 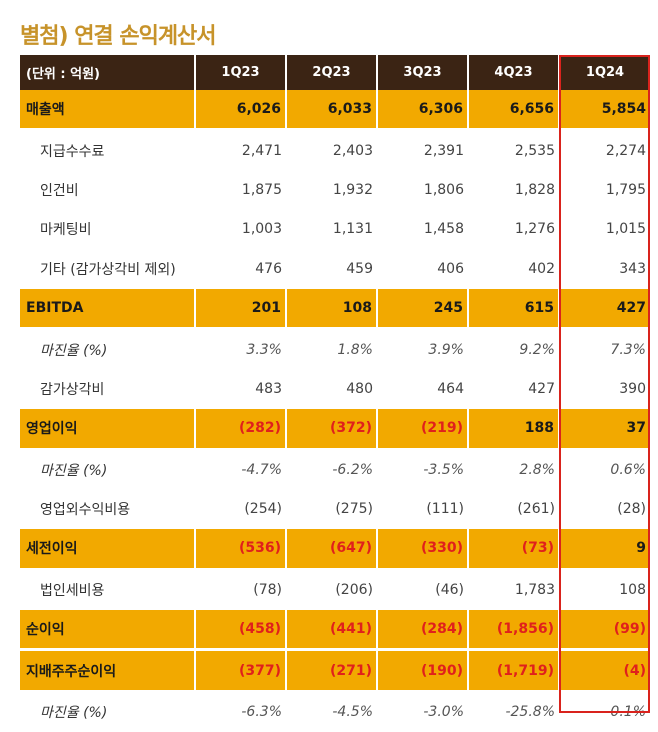 What do you see at coordinates (332, 549) in the screenshot?
I see `row-value: (647)` at bounding box center [332, 549].